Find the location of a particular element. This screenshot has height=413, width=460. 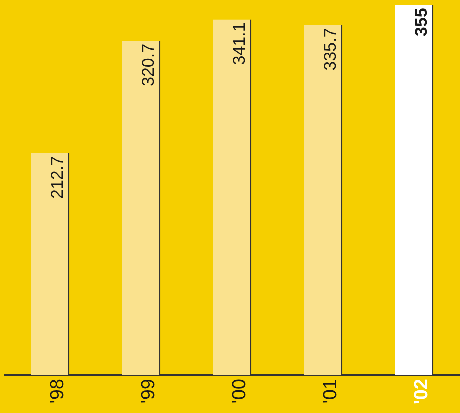

data-label: 212.7 is located at coordinates (57, 177).